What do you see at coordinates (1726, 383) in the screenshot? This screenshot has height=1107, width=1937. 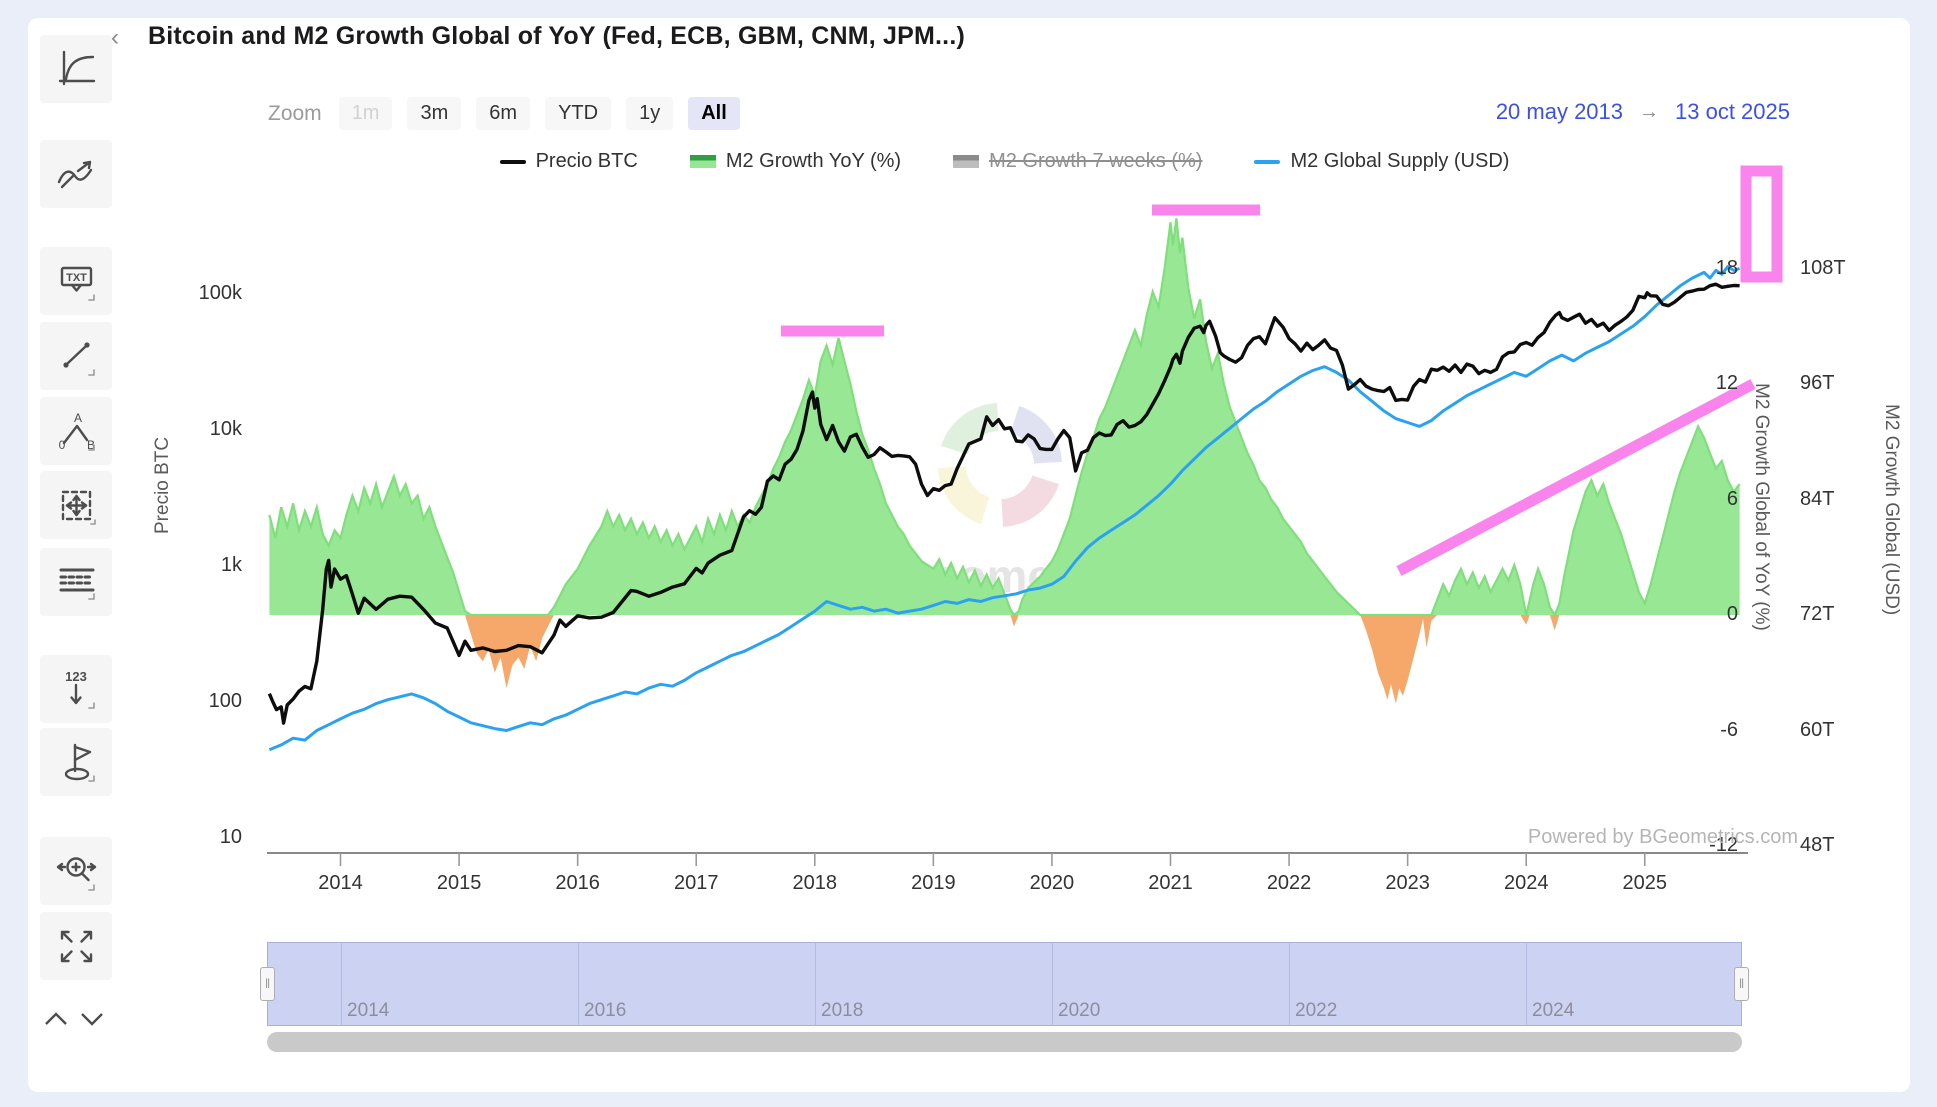 I see `right-inner-axis-tick-label: 12` at bounding box center [1726, 383].